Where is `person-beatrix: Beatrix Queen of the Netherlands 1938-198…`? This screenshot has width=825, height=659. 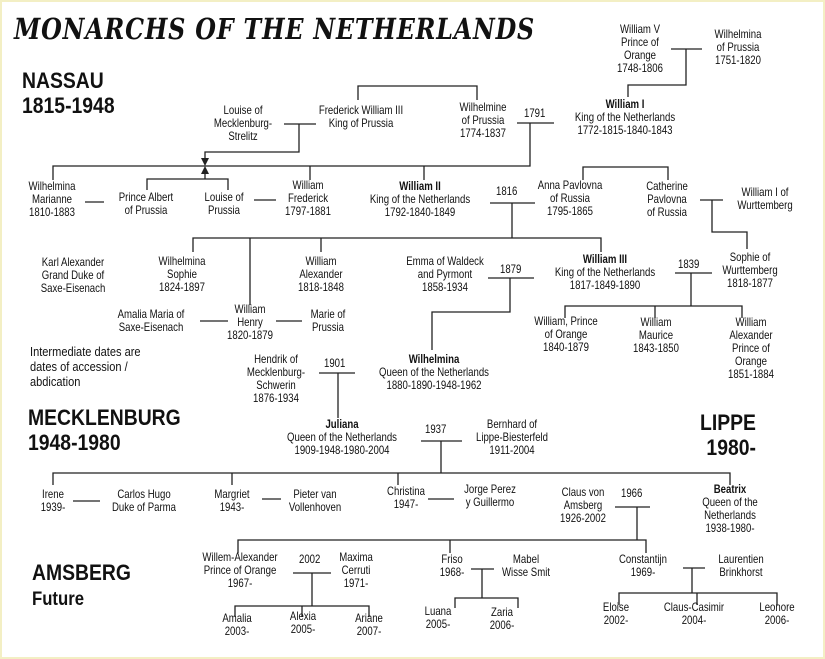 person-beatrix: Beatrix Queen of the Netherlands 1938-198… is located at coordinates (730, 509).